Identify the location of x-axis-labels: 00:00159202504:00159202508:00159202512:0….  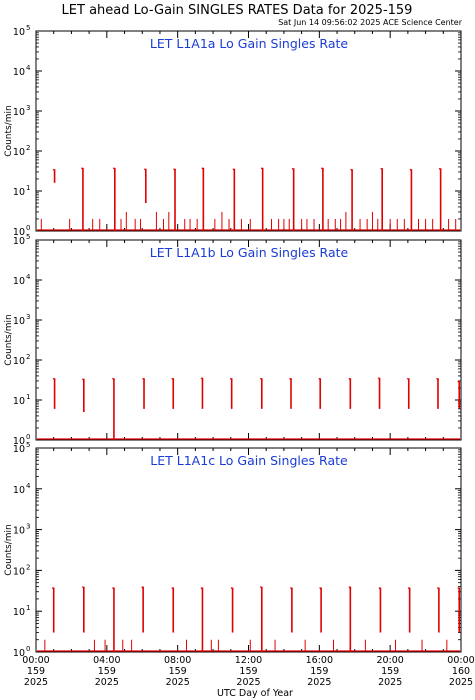
(248, 671).